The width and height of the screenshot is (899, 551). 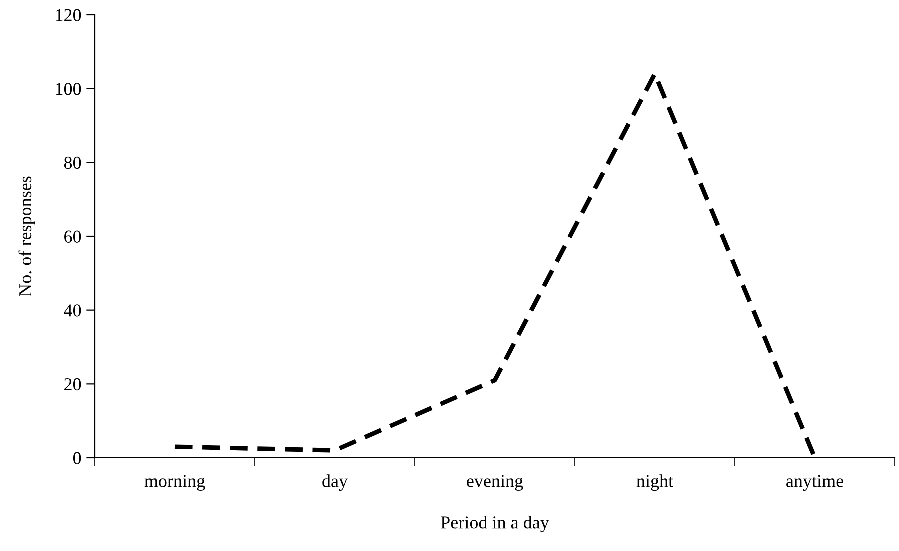 What do you see at coordinates (73, 310) in the screenshot?
I see `y-tick-label: 40` at bounding box center [73, 310].